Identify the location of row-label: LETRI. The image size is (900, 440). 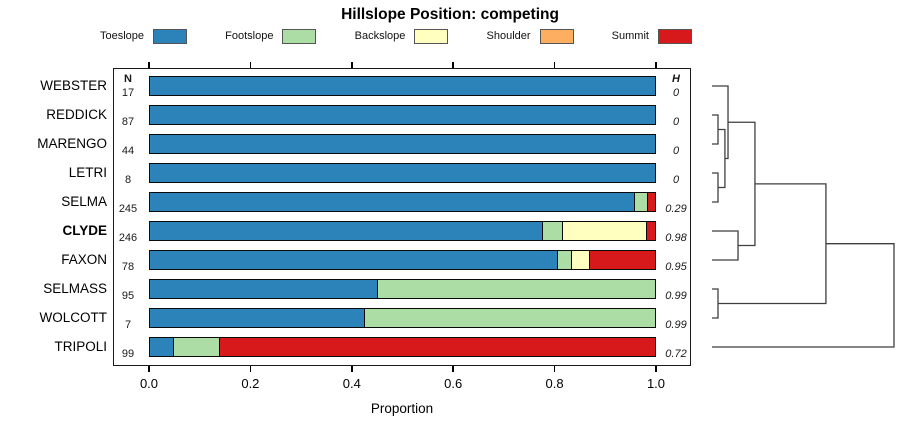
(87, 172).